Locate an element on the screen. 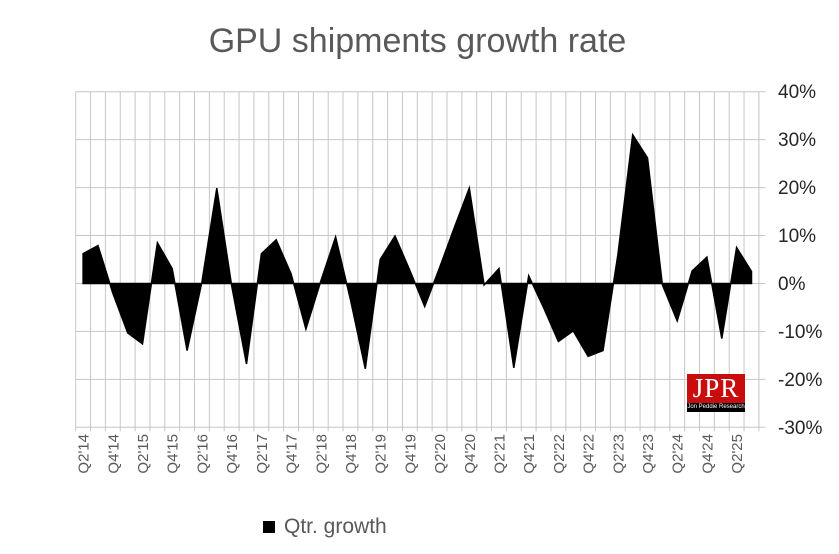  x-axis-label: Q2'22 is located at coordinates (559, 454).